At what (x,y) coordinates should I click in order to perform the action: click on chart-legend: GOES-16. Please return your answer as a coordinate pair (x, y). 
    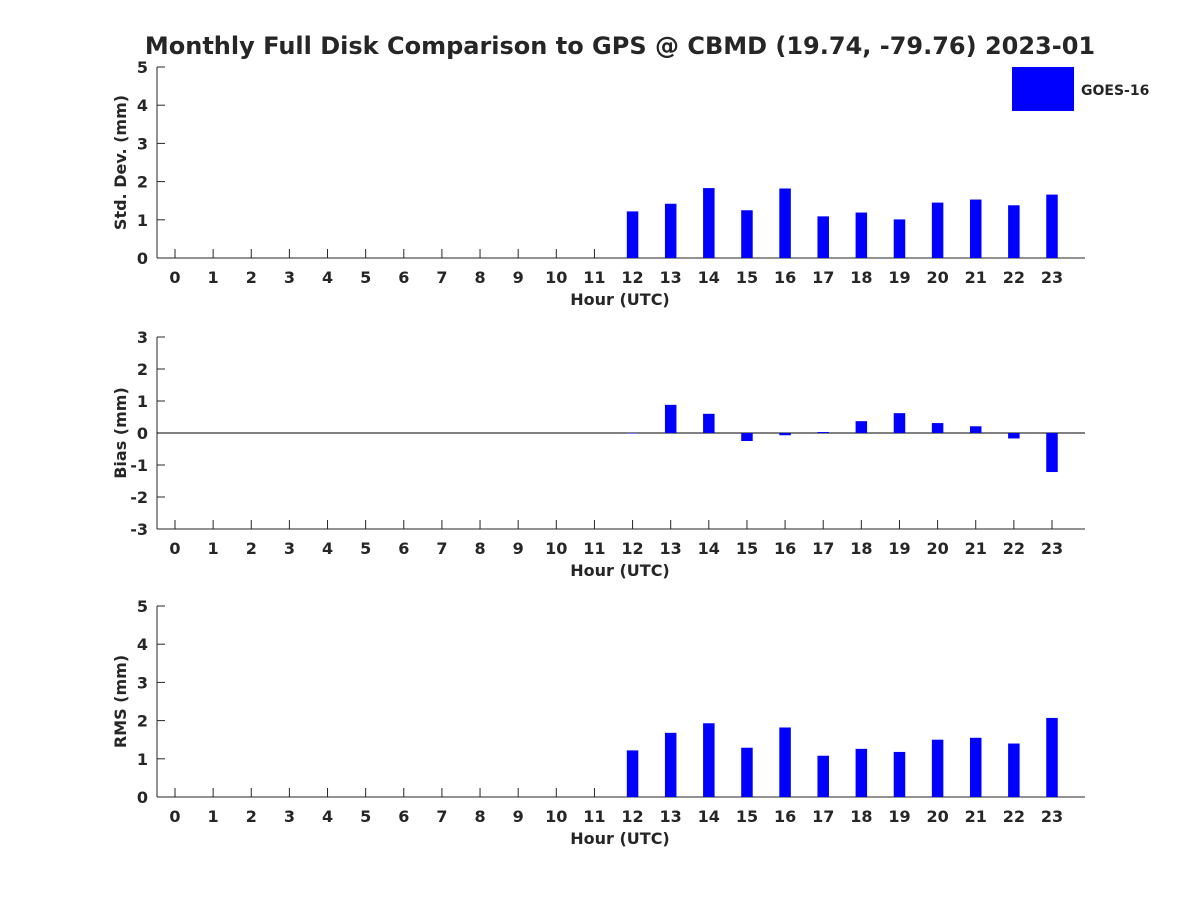
    Looking at the image, I should click on (1080, 89).